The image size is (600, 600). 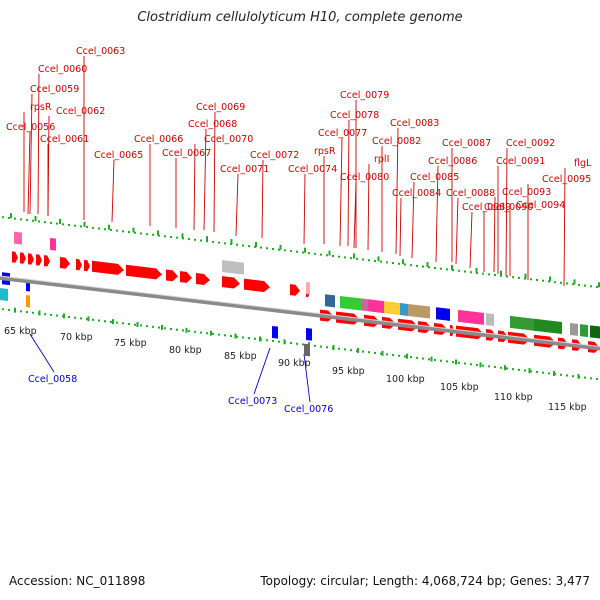 I want to click on kbp-label: 75 kbp, so click(x=130, y=343).